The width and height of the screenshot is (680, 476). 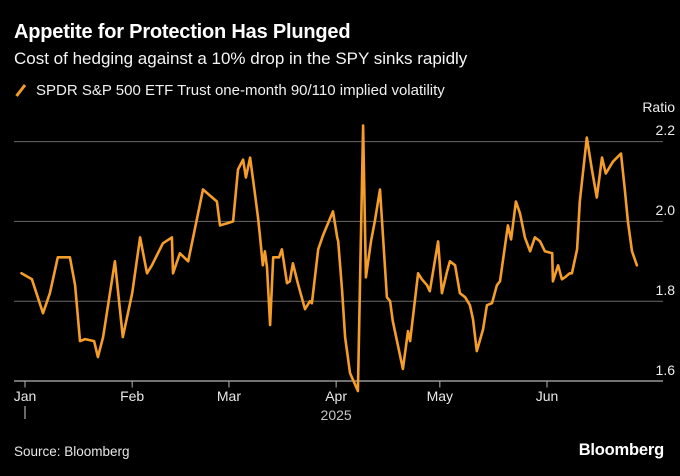 What do you see at coordinates (72, 451) in the screenshot?
I see `source-label: Source: Bloomberg` at bounding box center [72, 451].